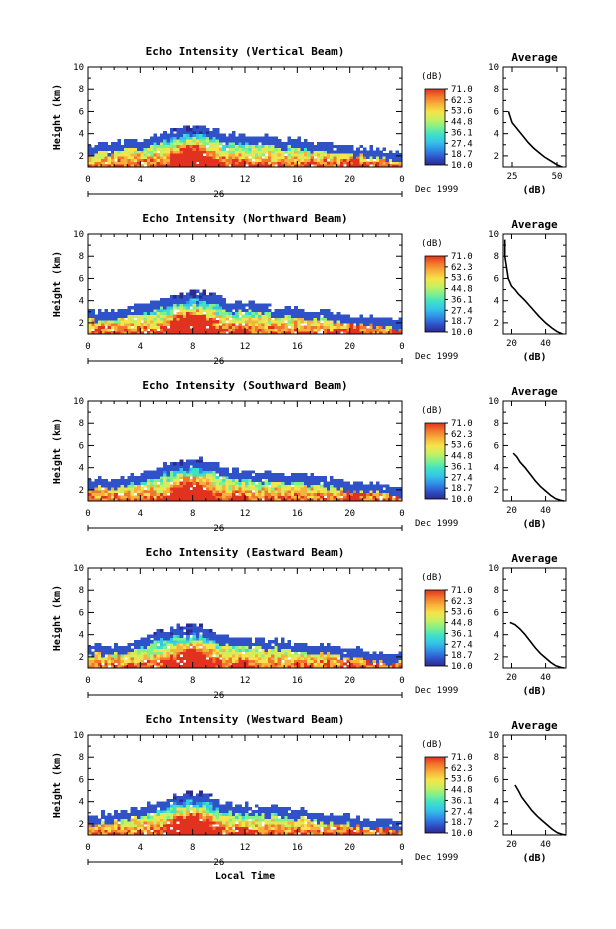 The width and height of the screenshot is (616, 929). Describe the element at coordinates (81, 469) in the screenshot. I see `y-tick-label: 4` at that location.